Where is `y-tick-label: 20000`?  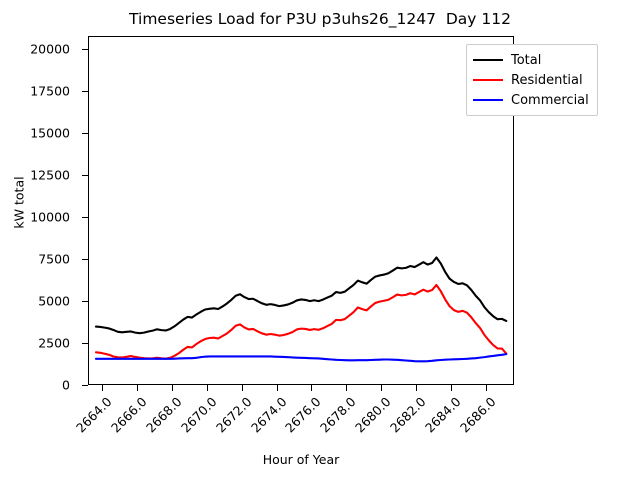 y-tick-label: 20000 is located at coordinates (50, 49).